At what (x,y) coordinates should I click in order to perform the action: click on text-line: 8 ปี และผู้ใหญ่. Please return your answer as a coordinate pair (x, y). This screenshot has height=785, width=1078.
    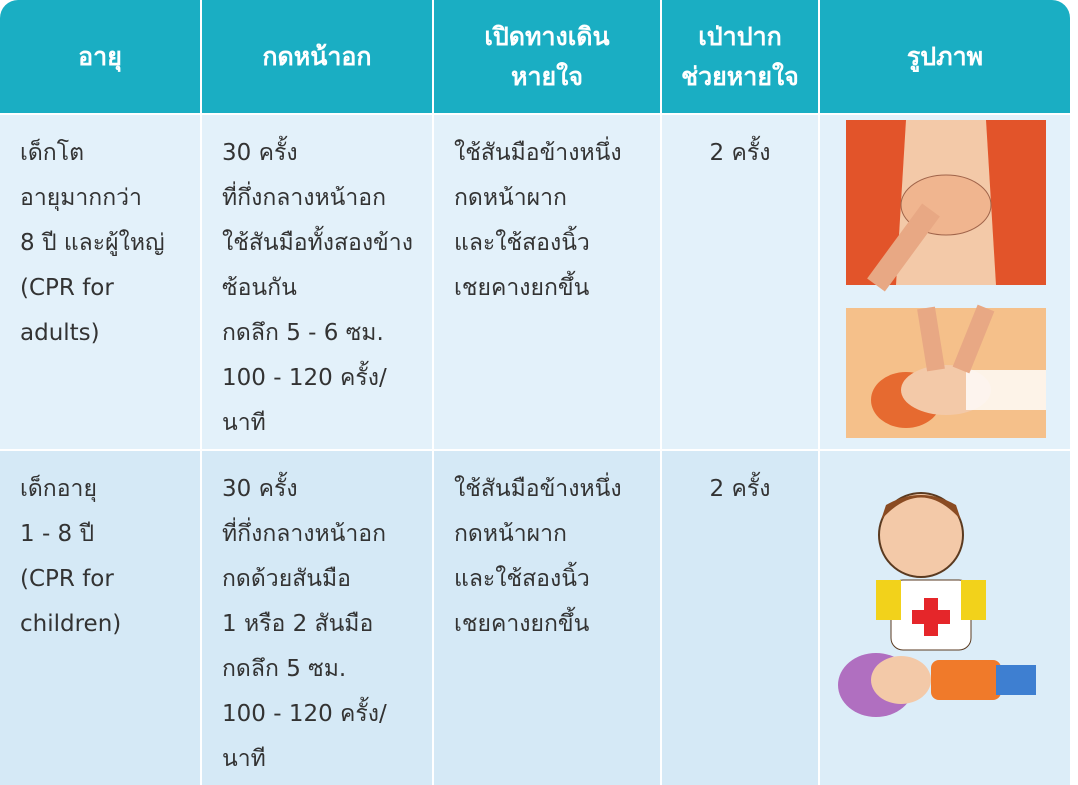
    Looking at the image, I should click on (92, 243).